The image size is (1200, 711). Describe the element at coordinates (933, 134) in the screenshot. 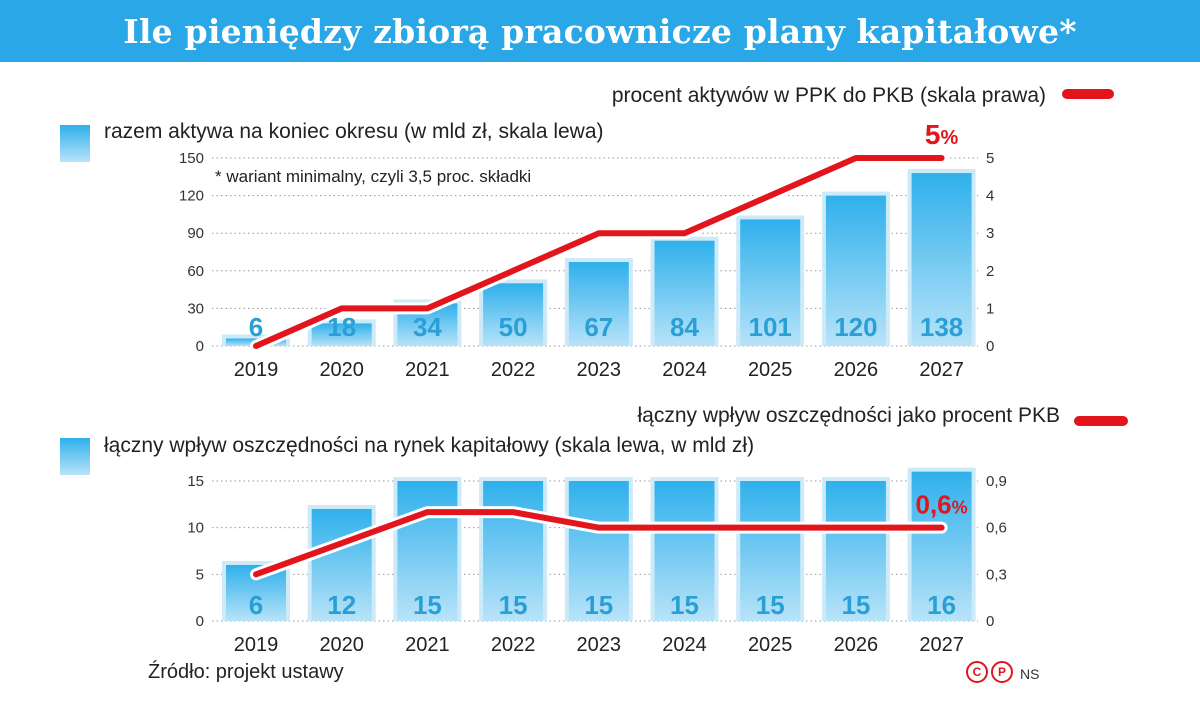

I see `chart1-annotation-value: 5` at that location.